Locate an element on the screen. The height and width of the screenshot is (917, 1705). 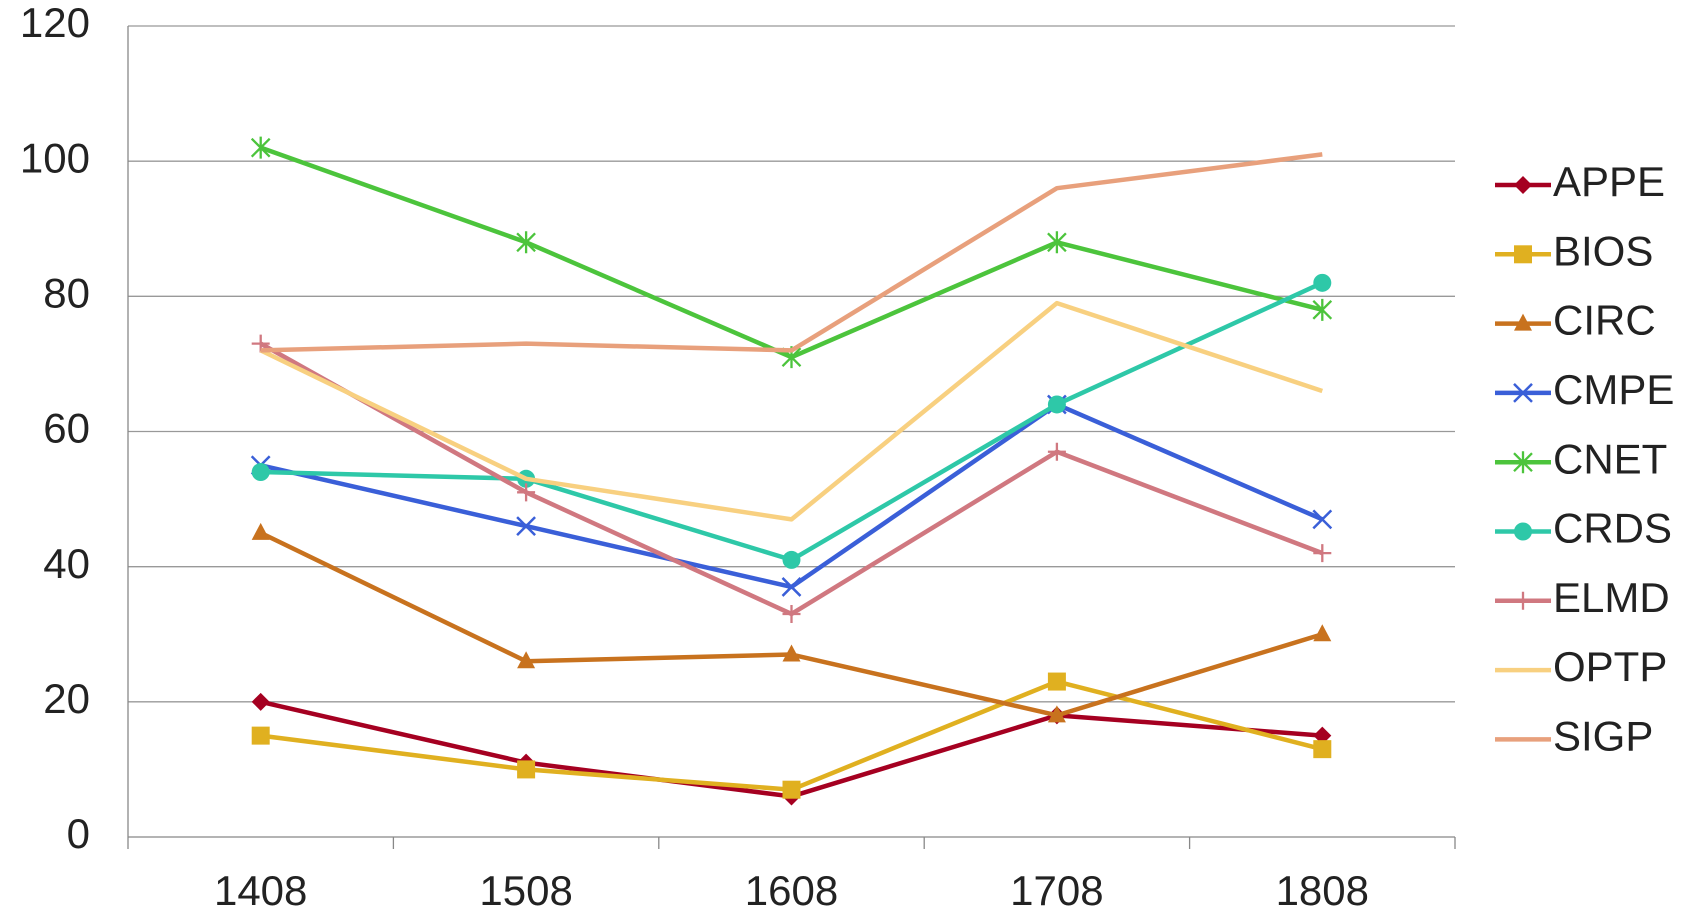
y-tick-label: 60 is located at coordinates (66, 428).